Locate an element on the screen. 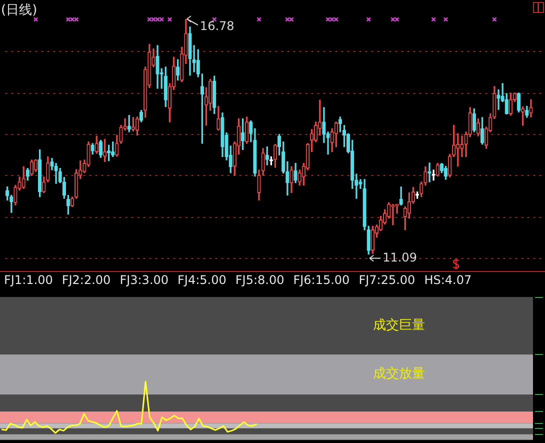 The image size is (545, 443). chart-title: (日线) is located at coordinates (19, 10).